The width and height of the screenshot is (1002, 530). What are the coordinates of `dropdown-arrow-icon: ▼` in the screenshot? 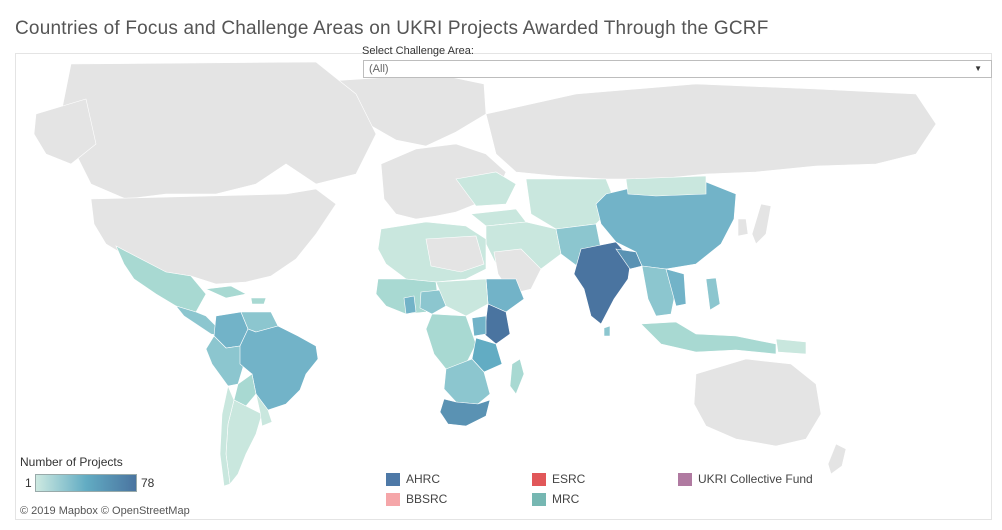 It's located at (978, 68).